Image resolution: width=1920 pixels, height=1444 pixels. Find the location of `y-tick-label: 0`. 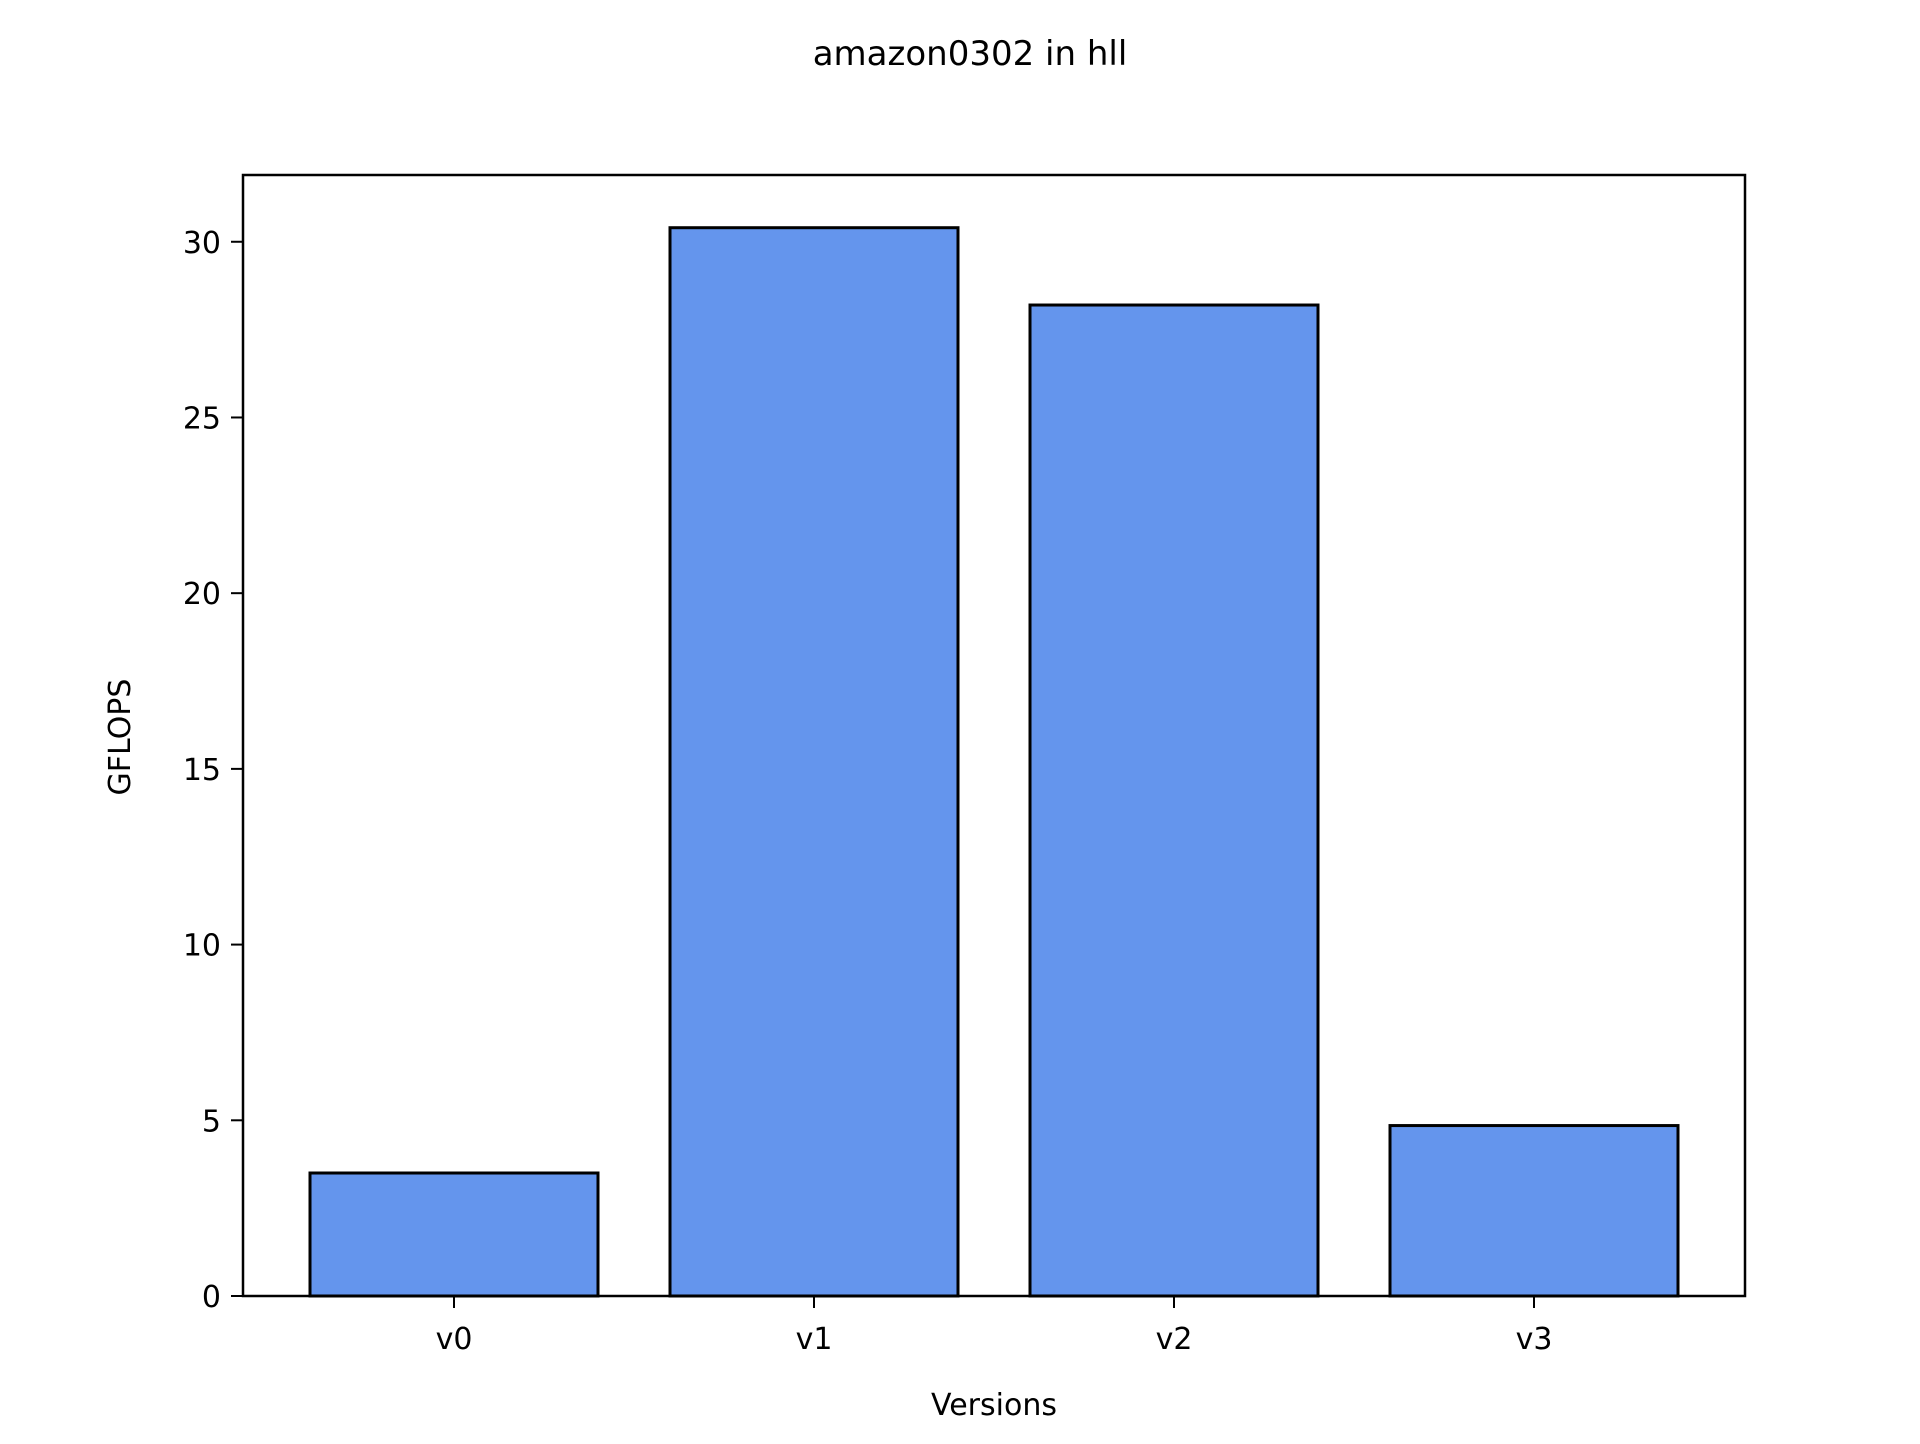

y-tick-label: 0 is located at coordinates (211, 1297).